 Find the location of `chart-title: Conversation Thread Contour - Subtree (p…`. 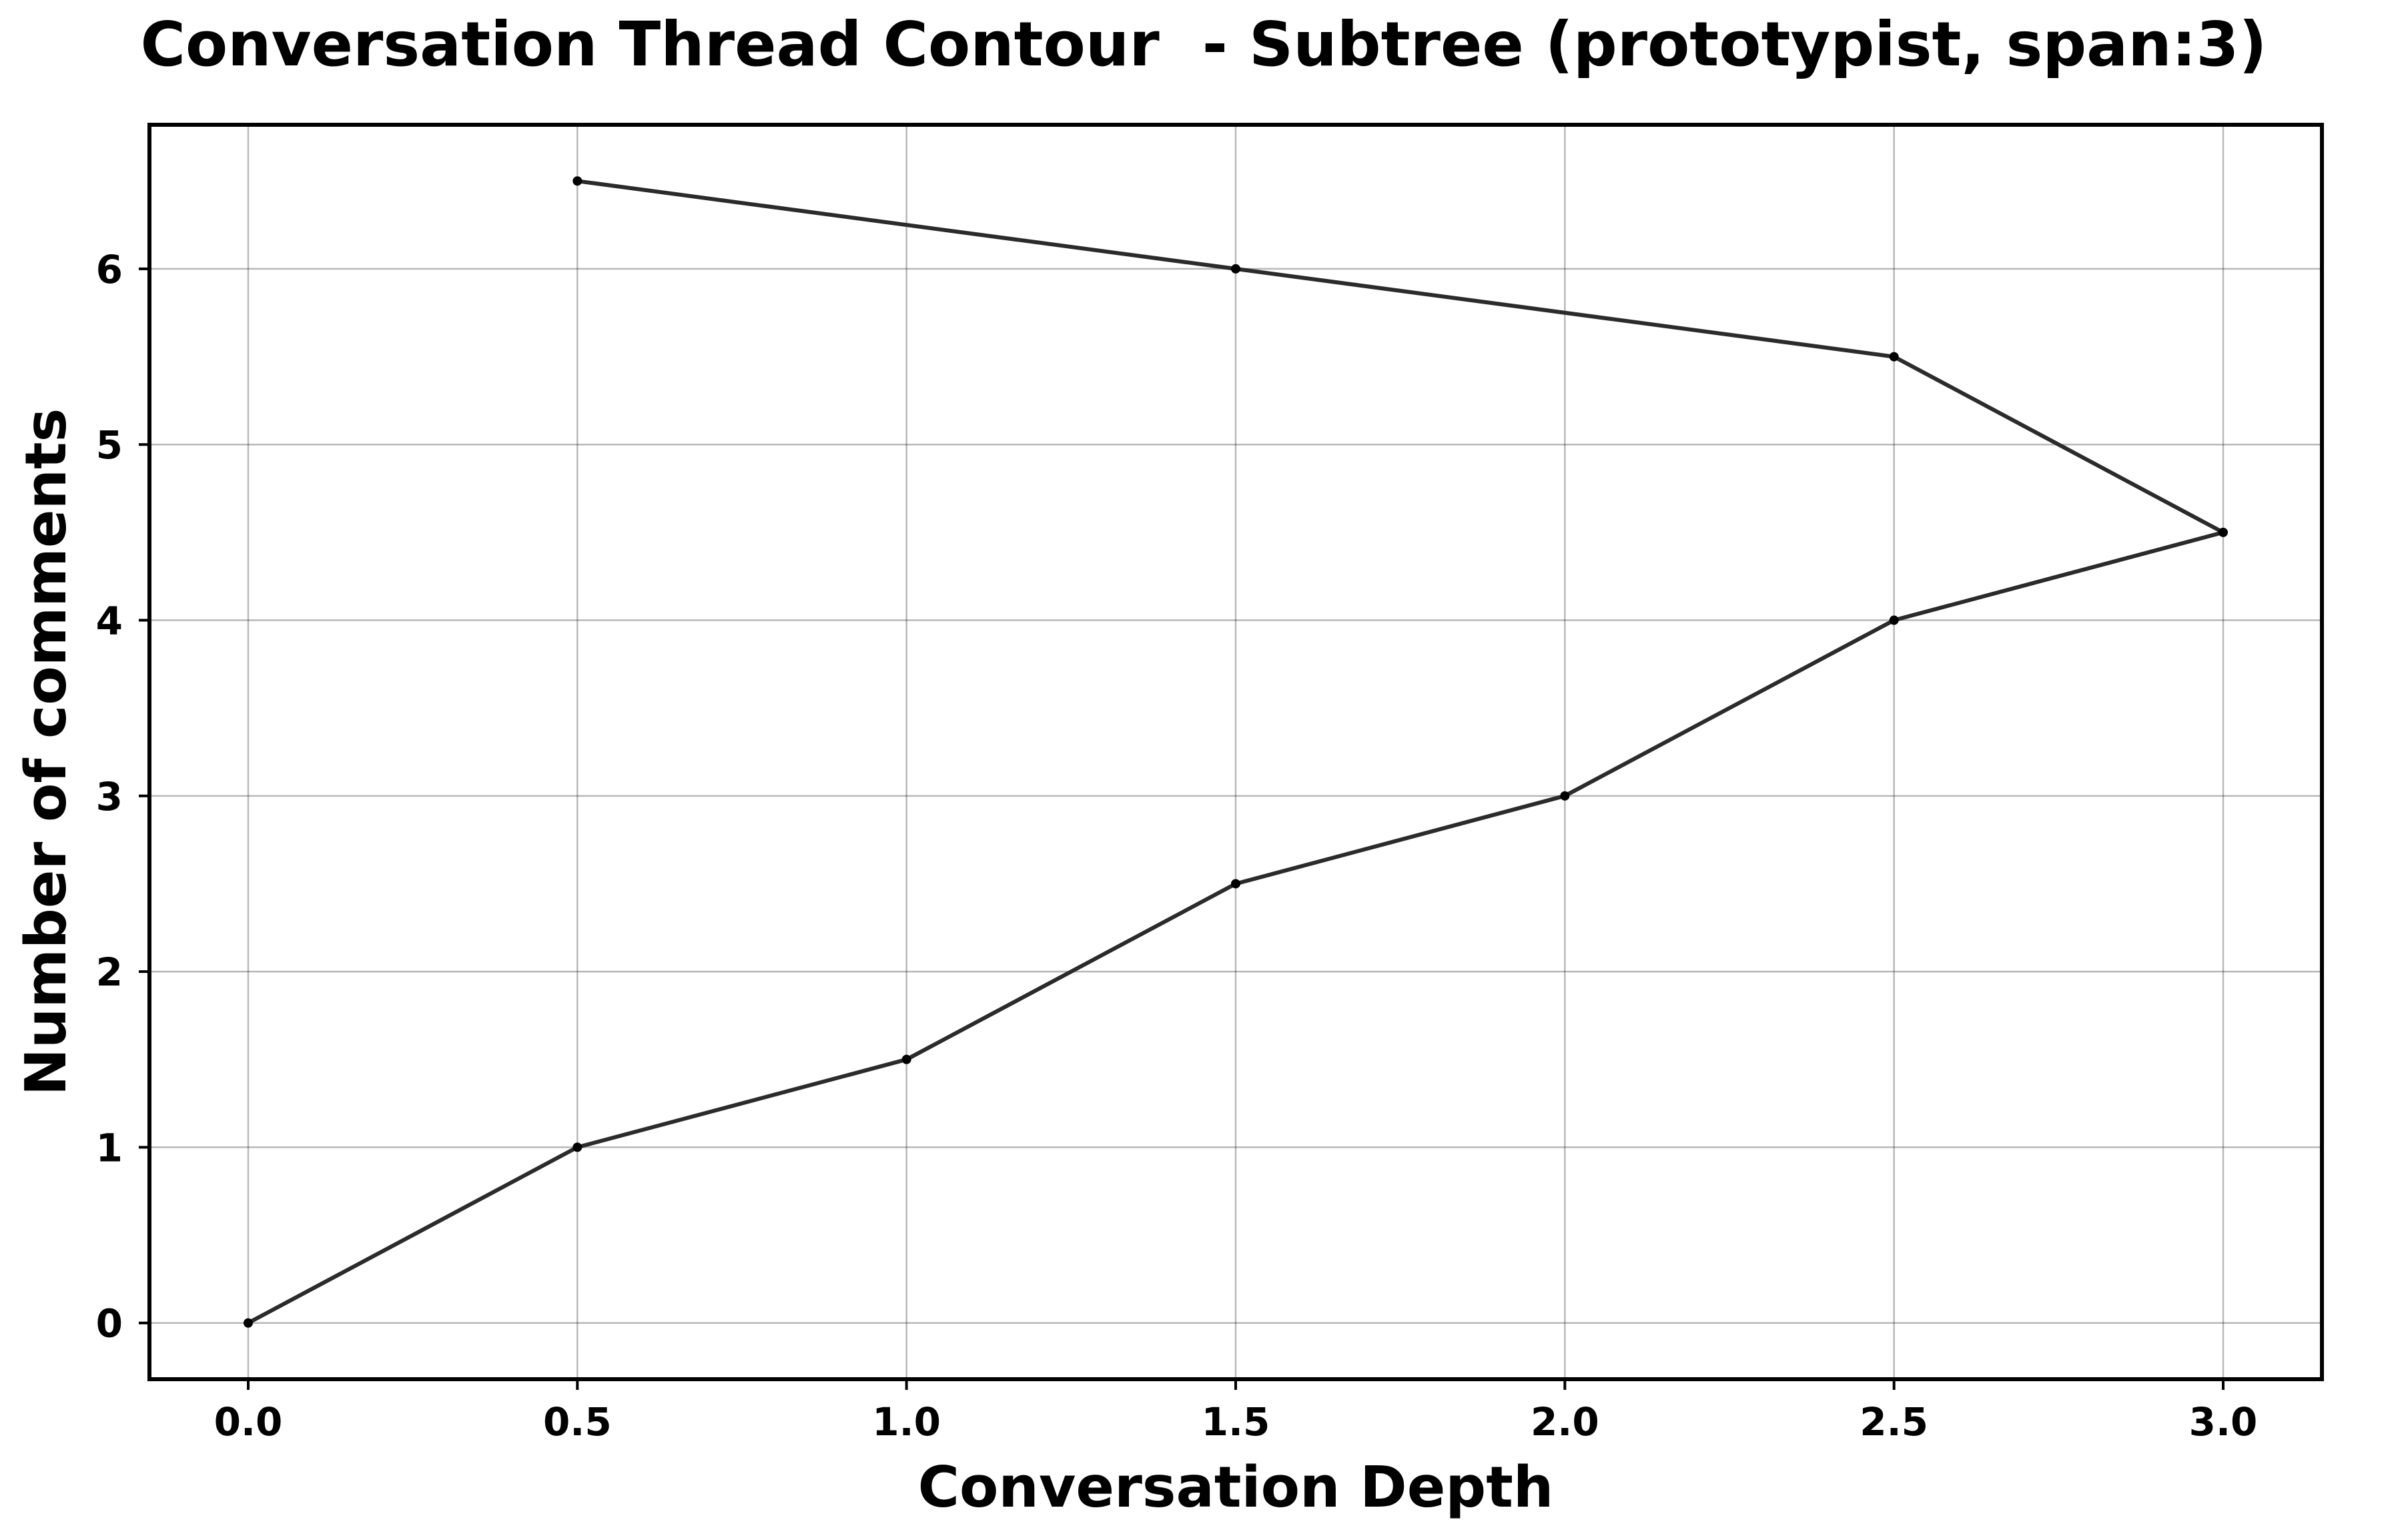

chart-title: Conversation Thread Contour - Subtree (p… is located at coordinates (1203, 44).